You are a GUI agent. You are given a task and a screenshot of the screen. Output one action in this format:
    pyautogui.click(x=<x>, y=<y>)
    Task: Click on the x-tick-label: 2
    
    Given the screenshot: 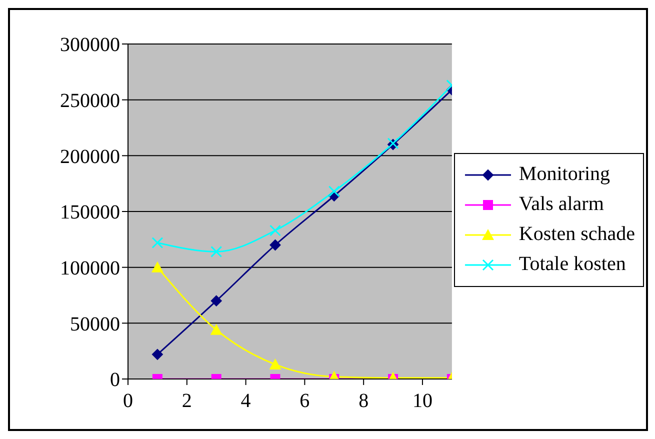 What is the action you would take?
    pyautogui.click(x=187, y=401)
    